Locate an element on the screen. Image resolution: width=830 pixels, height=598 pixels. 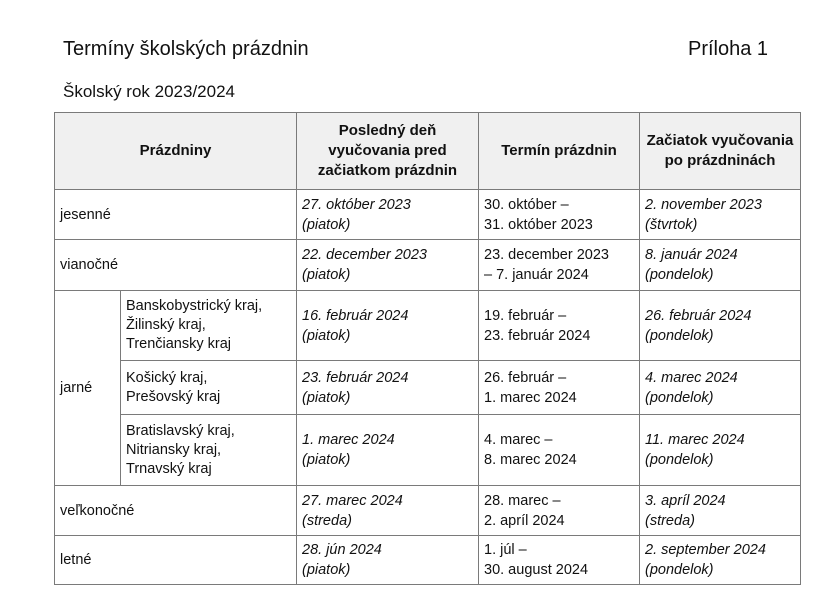
cell-line: 30. august 2024 is located at coordinates (536, 570).